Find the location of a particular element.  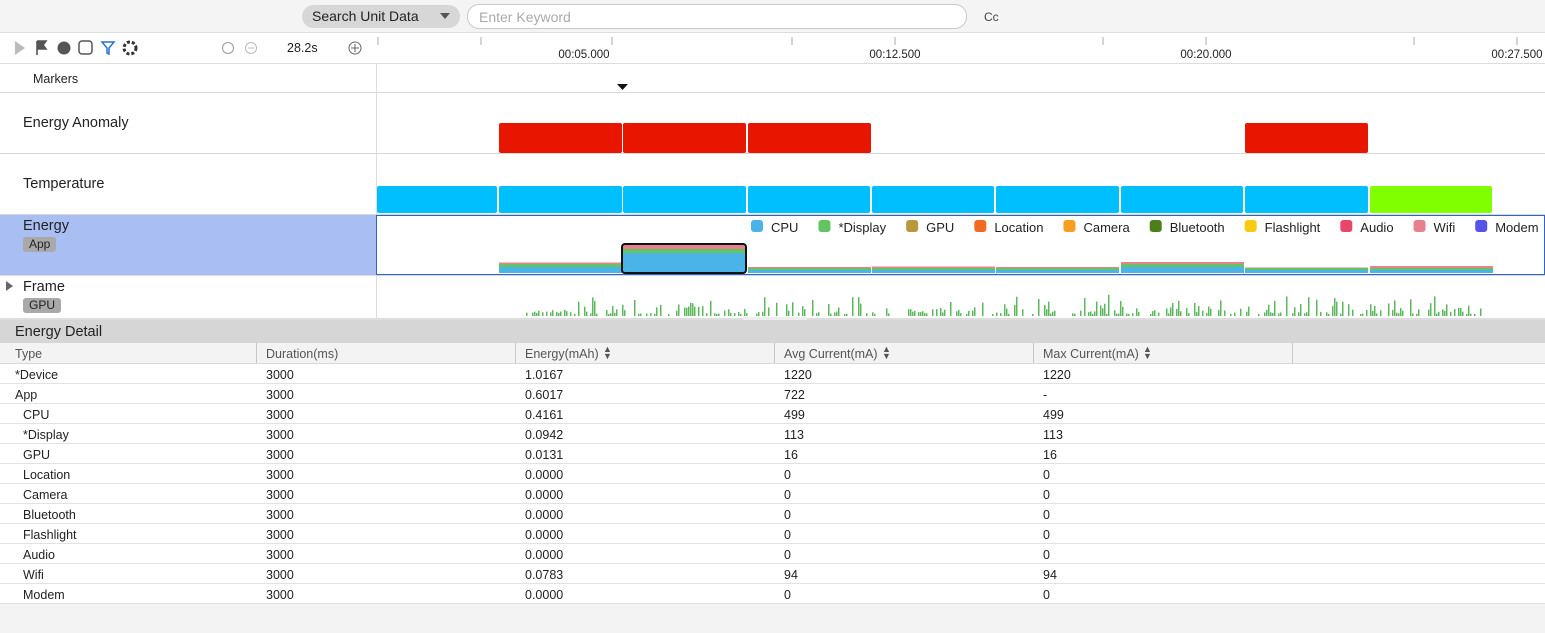

table-cell: GPU is located at coordinates (37, 455).